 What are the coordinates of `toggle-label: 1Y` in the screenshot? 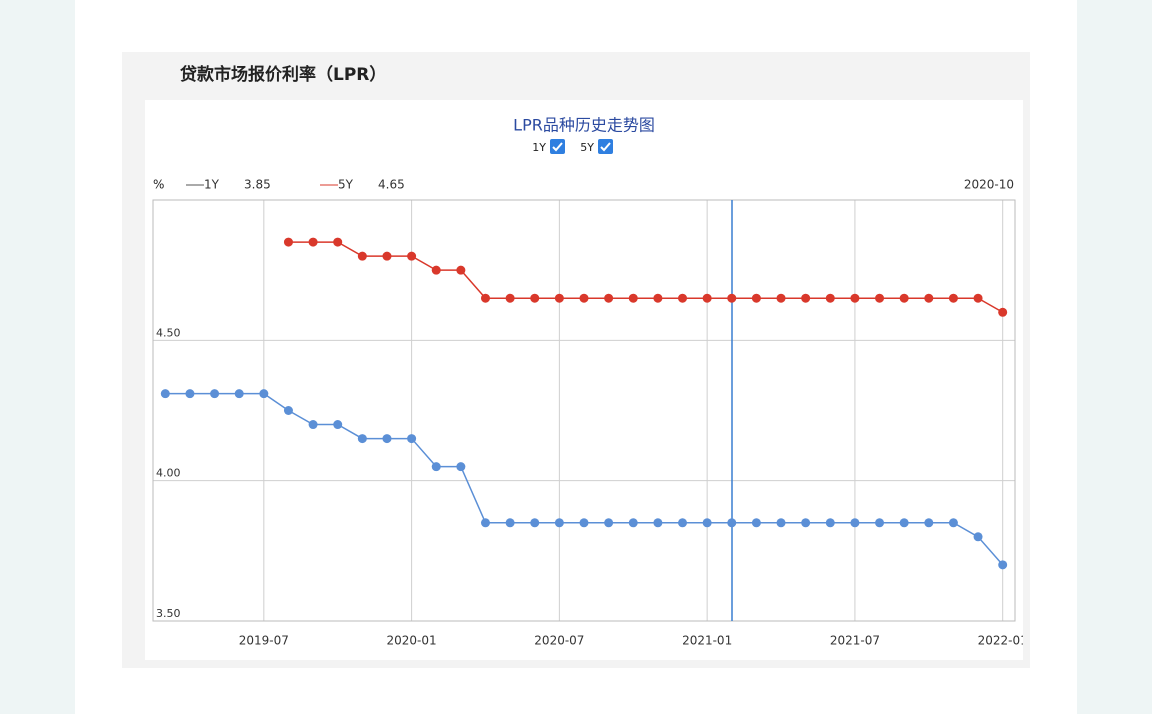 It's located at (539, 147).